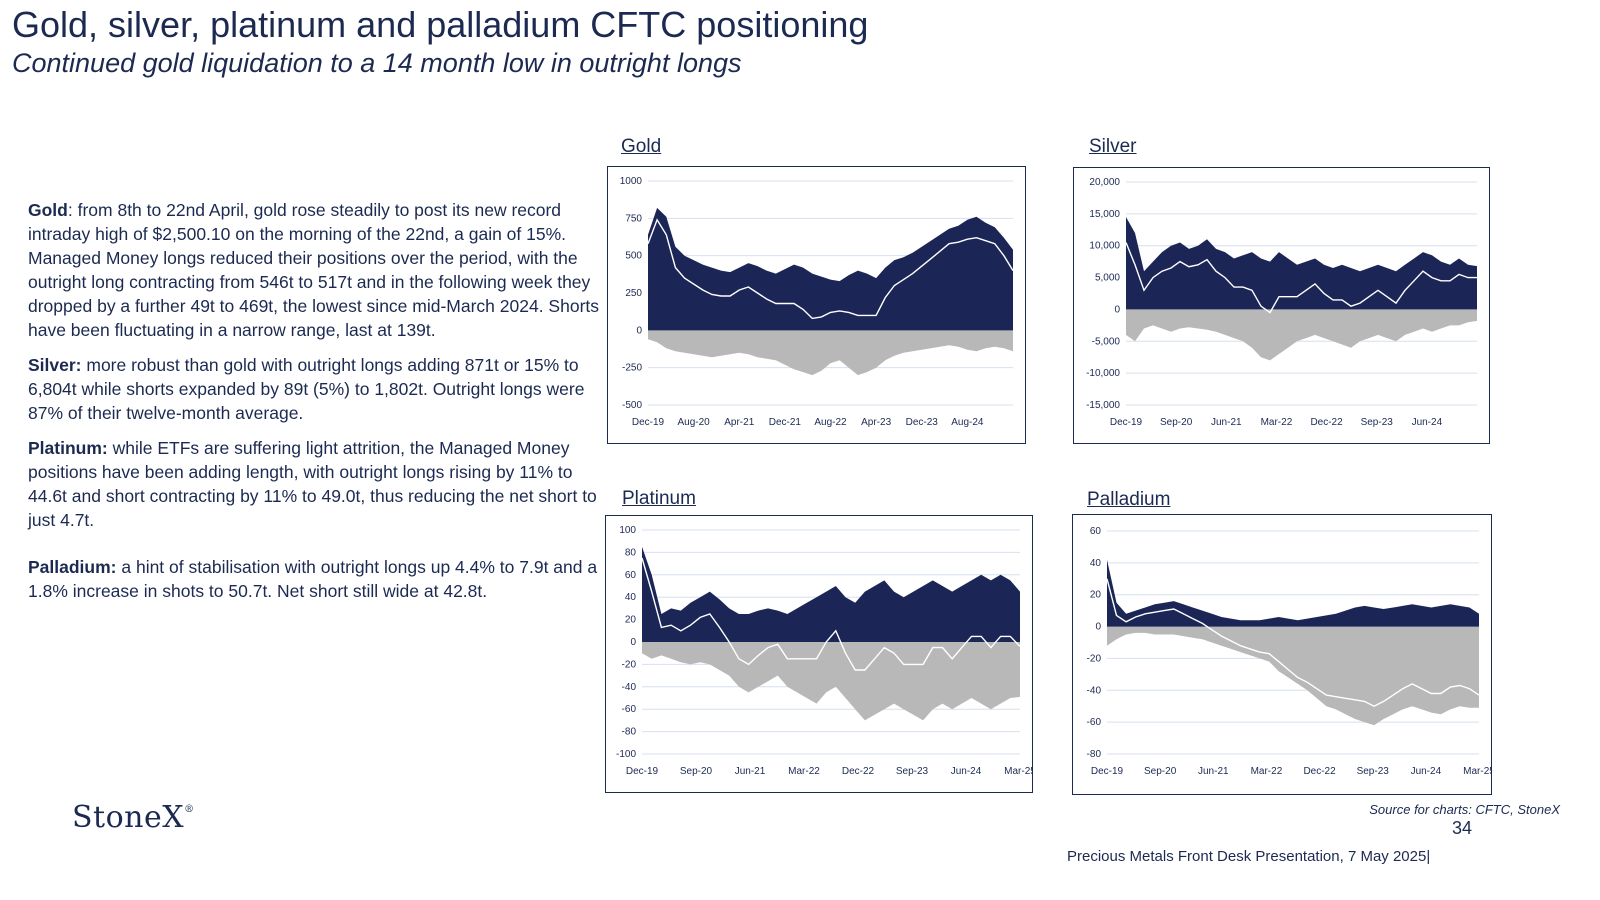 The width and height of the screenshot is (1600, 900). I want to click on platinum-x-tick-label: Jun-24, so click(966, 771).